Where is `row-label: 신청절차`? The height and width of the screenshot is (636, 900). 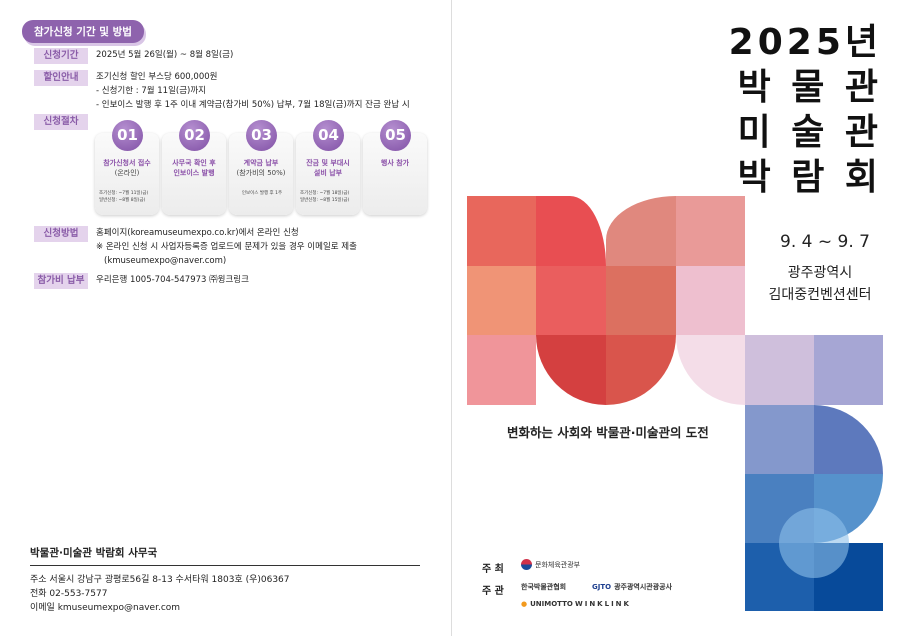
row-label: 신청절차 is located at coordinates (61, 122).